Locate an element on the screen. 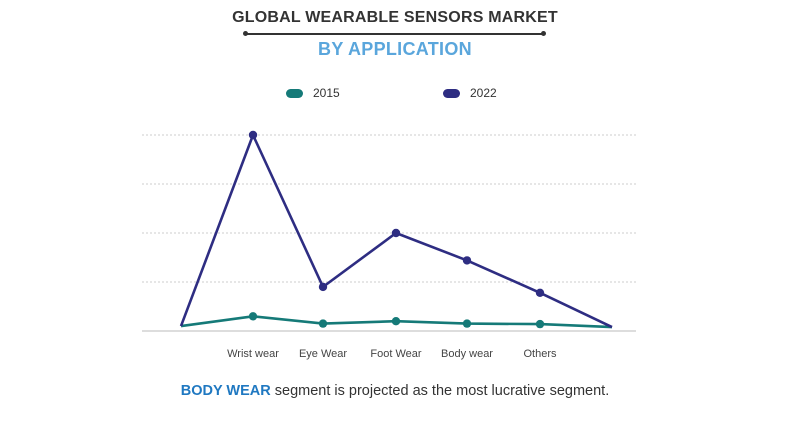 The image size is (790, 430). x-tick-label: Others is located at coordinates (540, 354).